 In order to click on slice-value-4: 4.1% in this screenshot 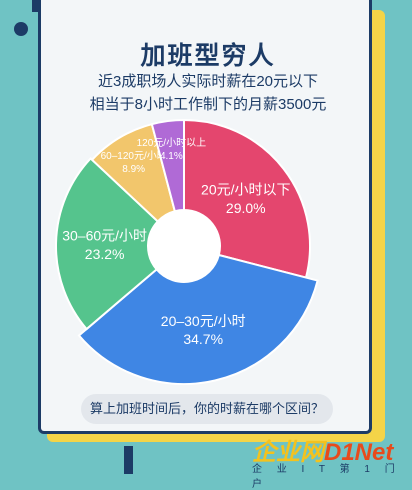, I will do `click(171, 156)`.